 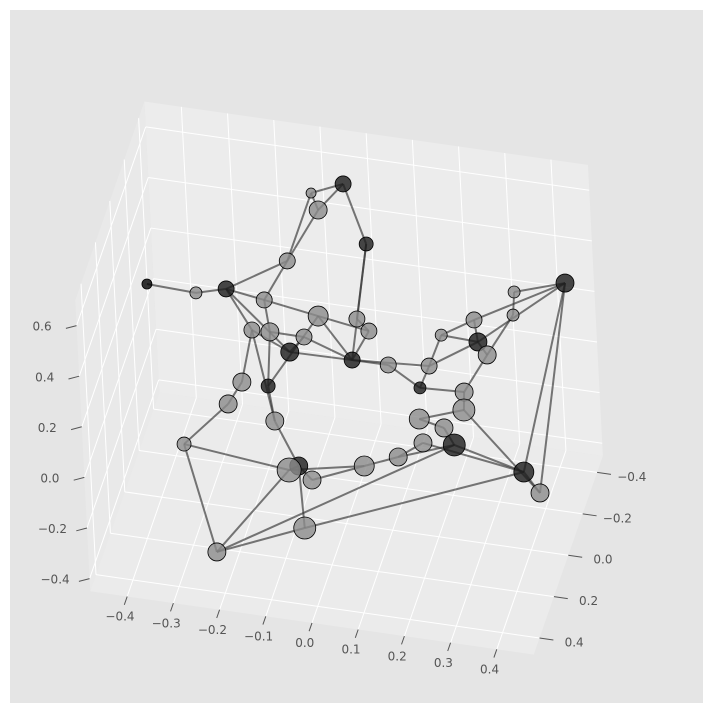 I want to click on z-tick-label: 0.4, so click(x=44, y=377).